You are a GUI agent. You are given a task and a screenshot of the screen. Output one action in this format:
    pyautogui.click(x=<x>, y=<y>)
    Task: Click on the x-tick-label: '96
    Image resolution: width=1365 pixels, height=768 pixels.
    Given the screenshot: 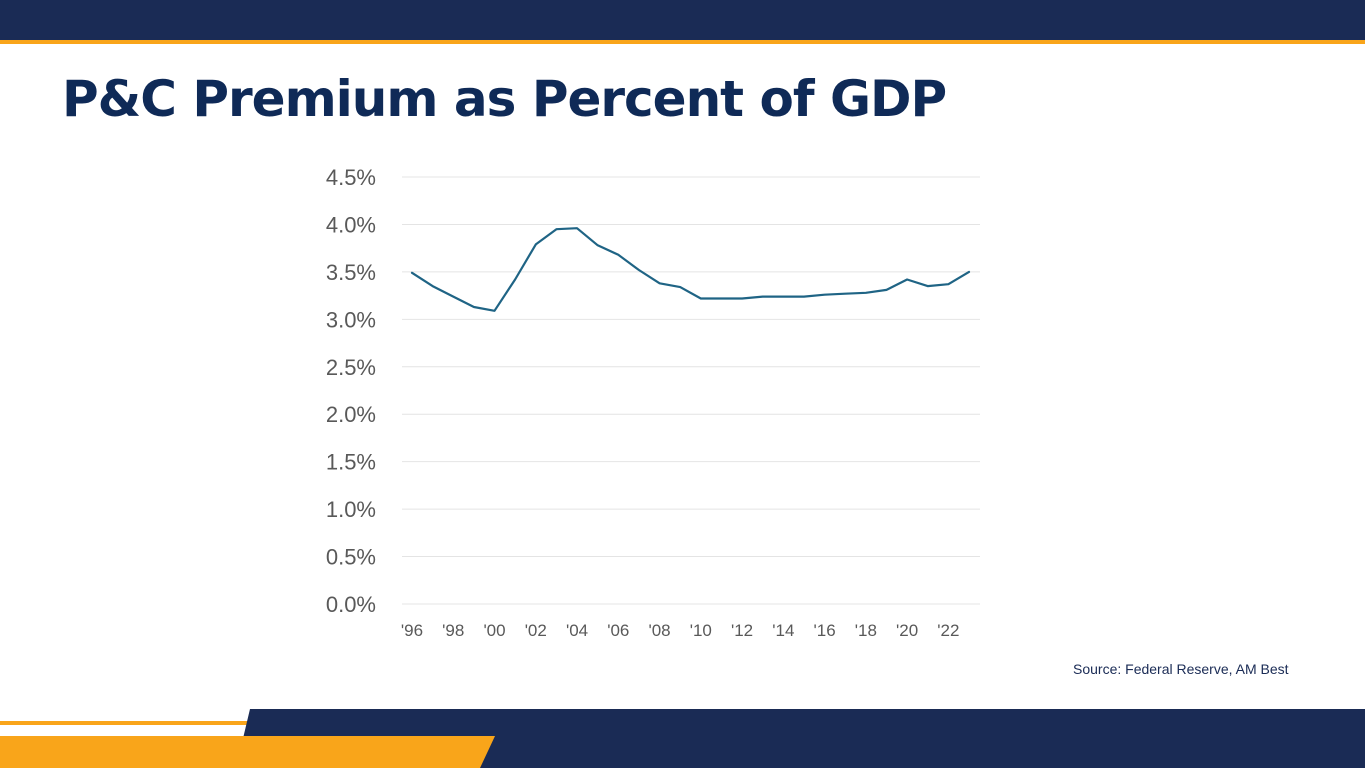 What is the action you would take?
    pyautogui.click(x=412, y=630)
    